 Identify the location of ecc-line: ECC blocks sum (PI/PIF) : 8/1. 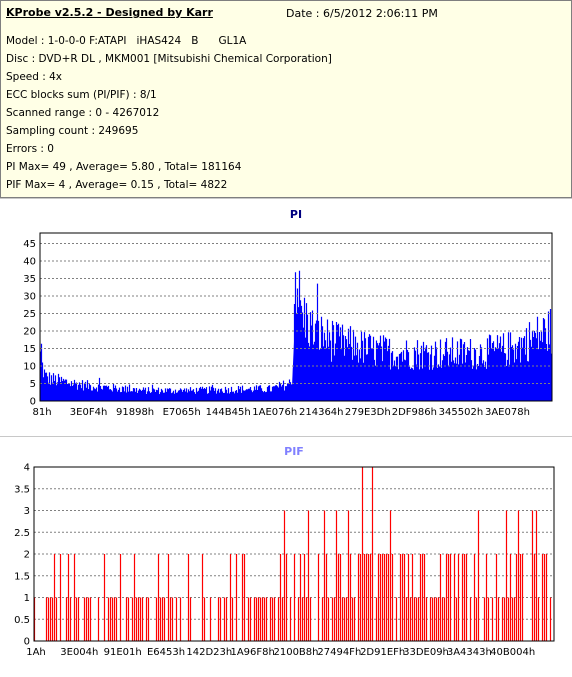
(81, 95).